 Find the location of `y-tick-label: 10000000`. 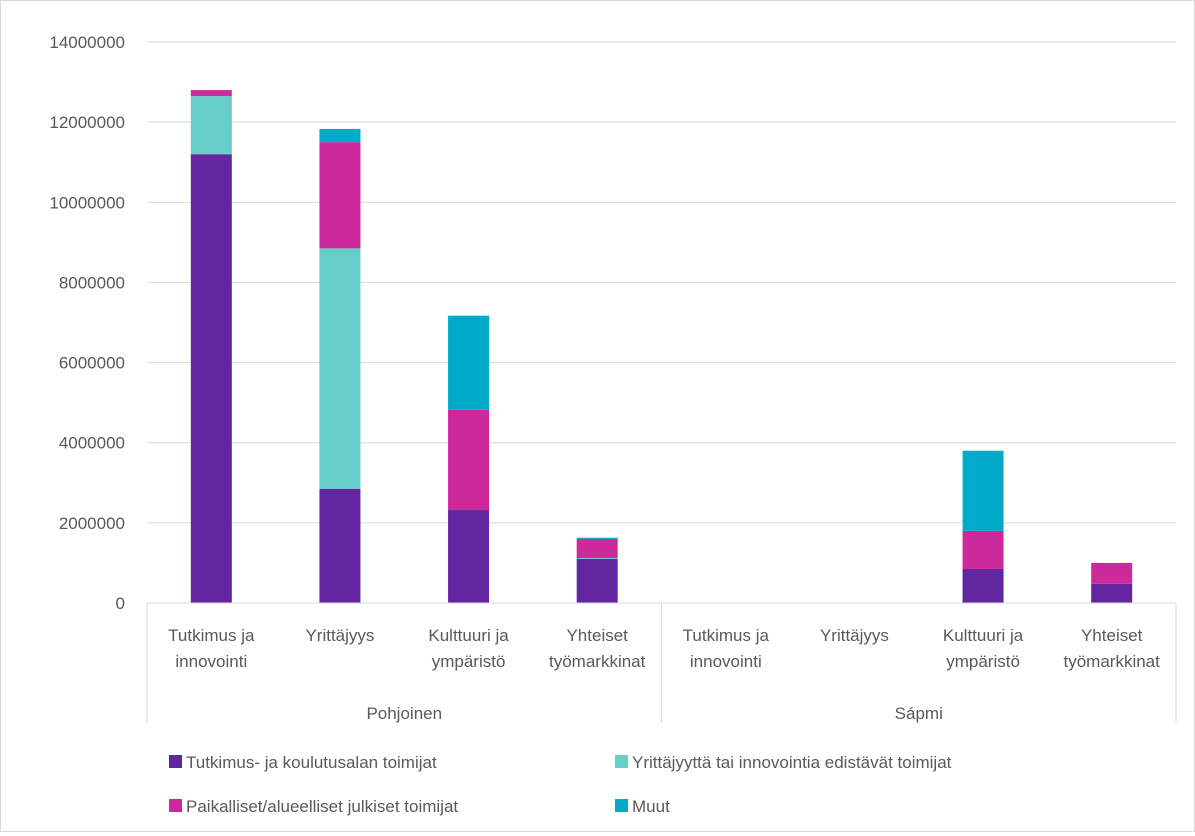

y-tick-label: 10000000 is located at coordinates (87, 202).